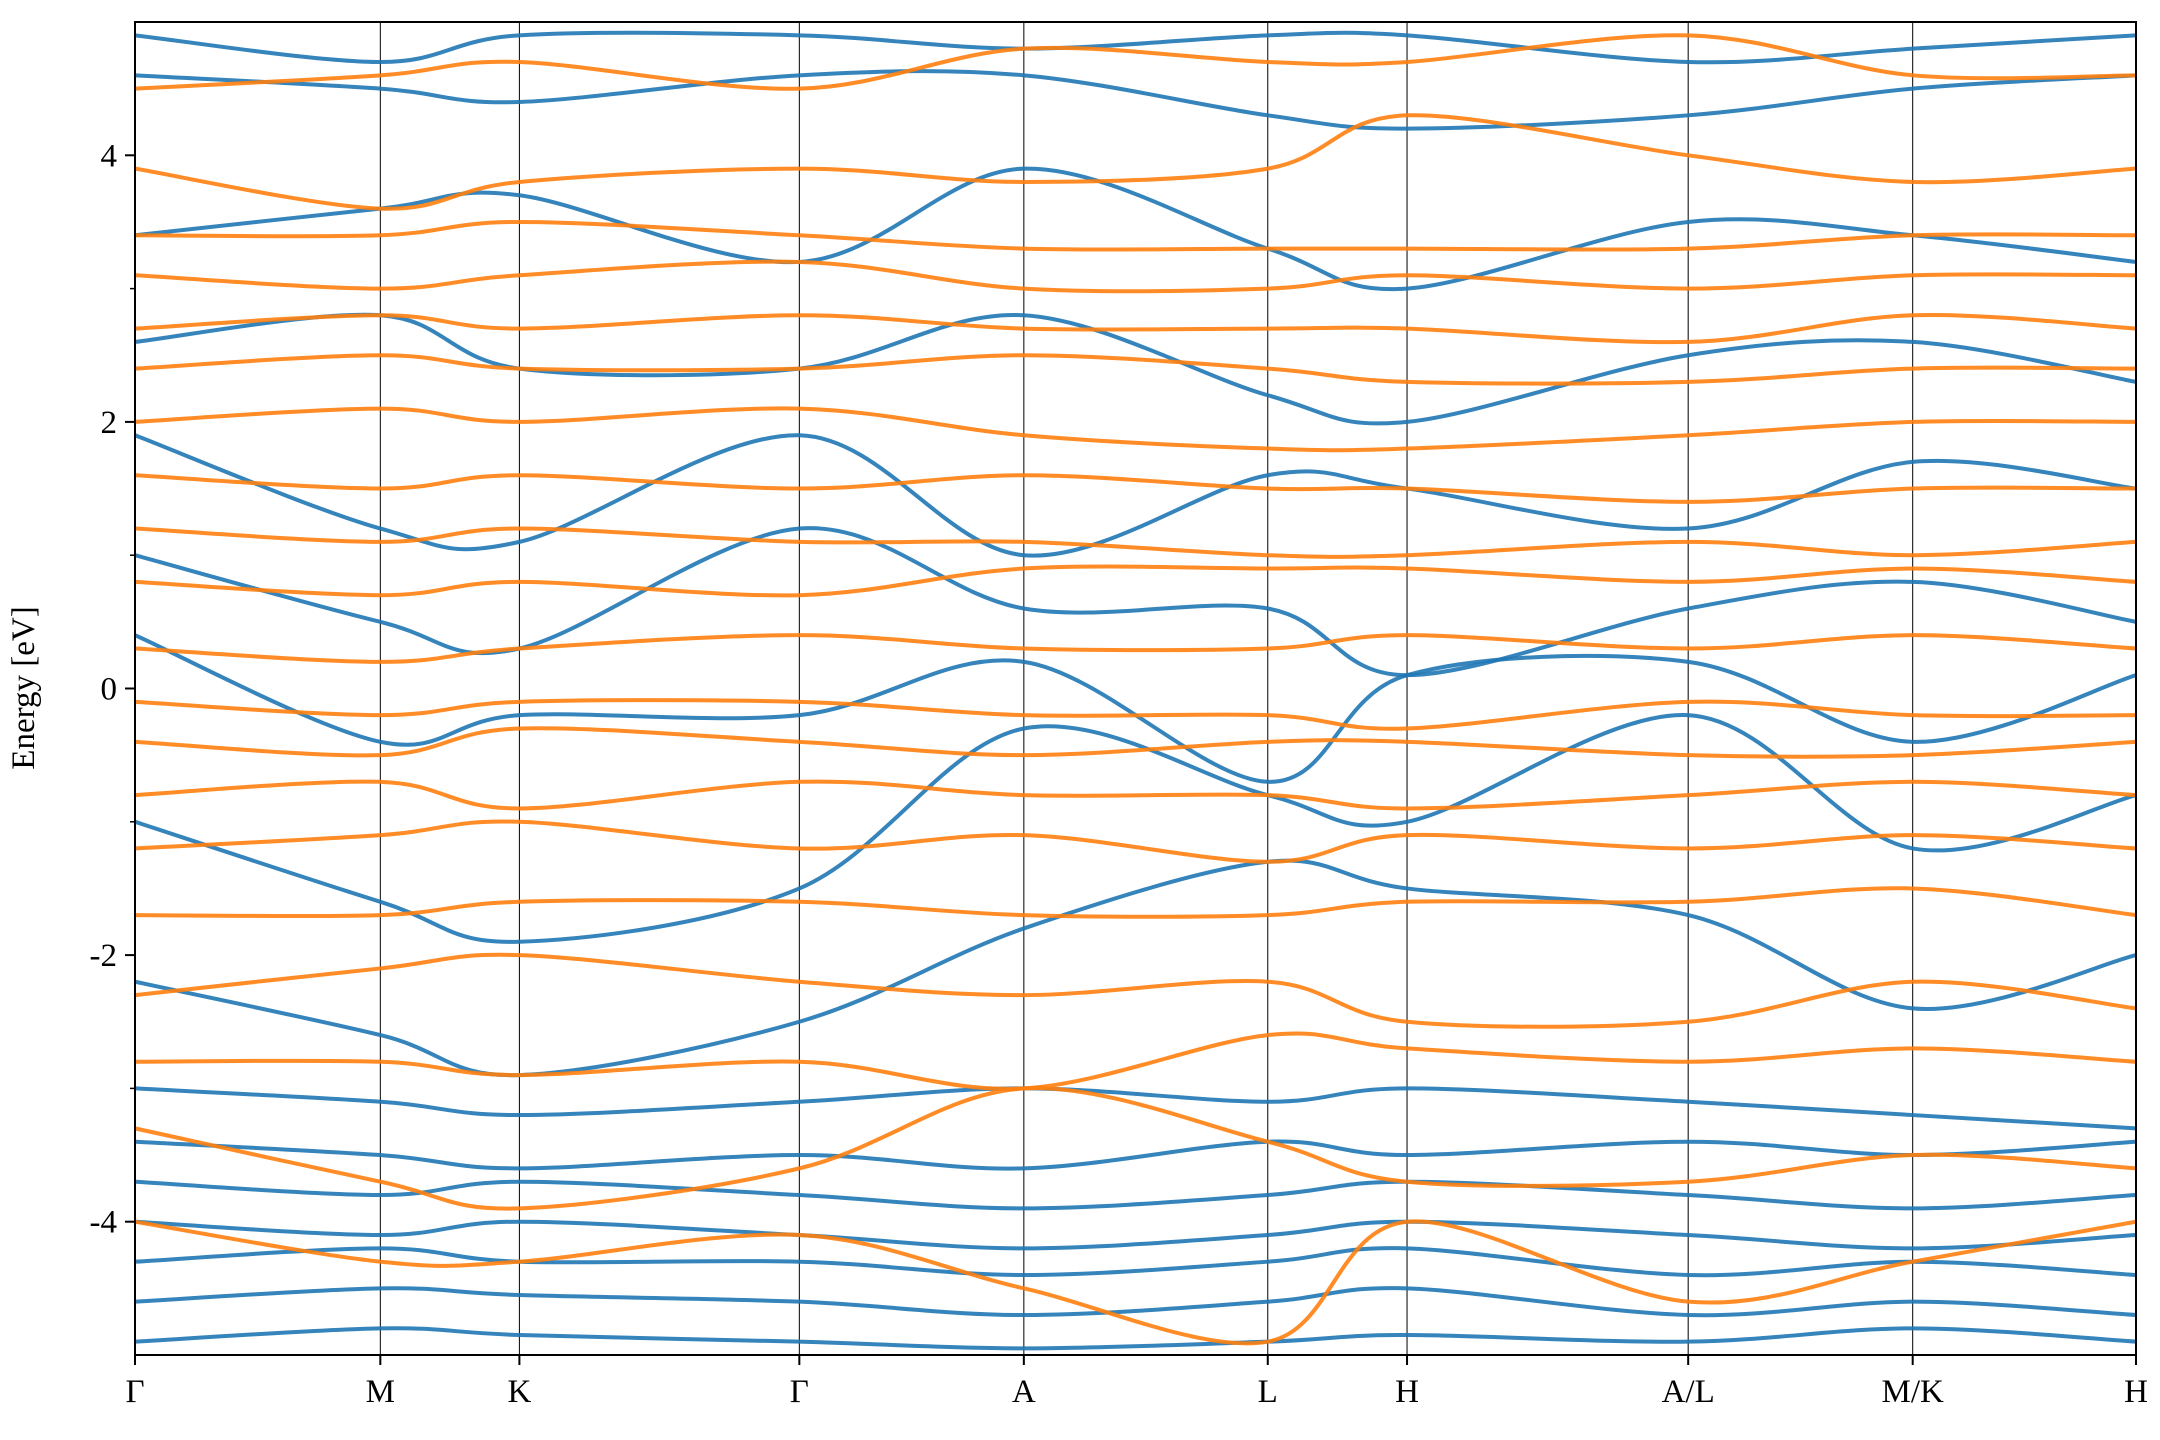  What do you see at coordinates (109, 423) in the screenshot?
I see `y-tick-label: 2` at bounding box center [109, 423].